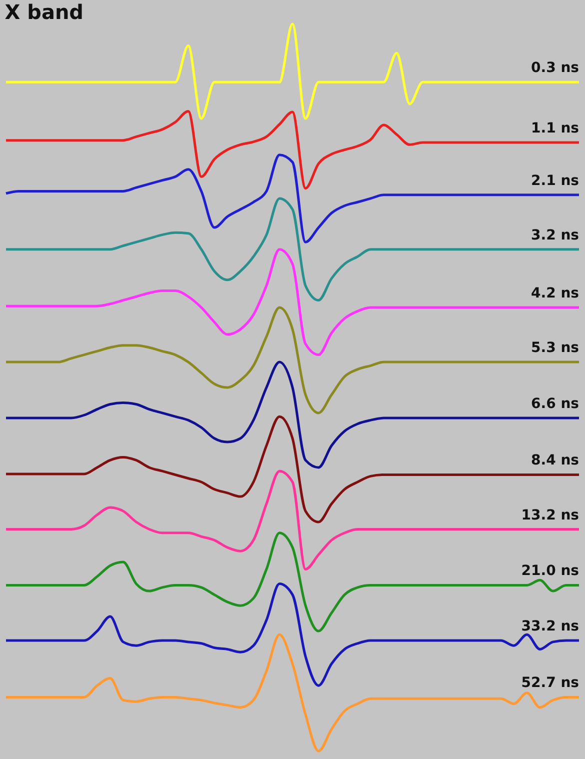 This screenshot has width=585, height=759. I want to click on series-label: 4.2 ns, so click(555, 294).